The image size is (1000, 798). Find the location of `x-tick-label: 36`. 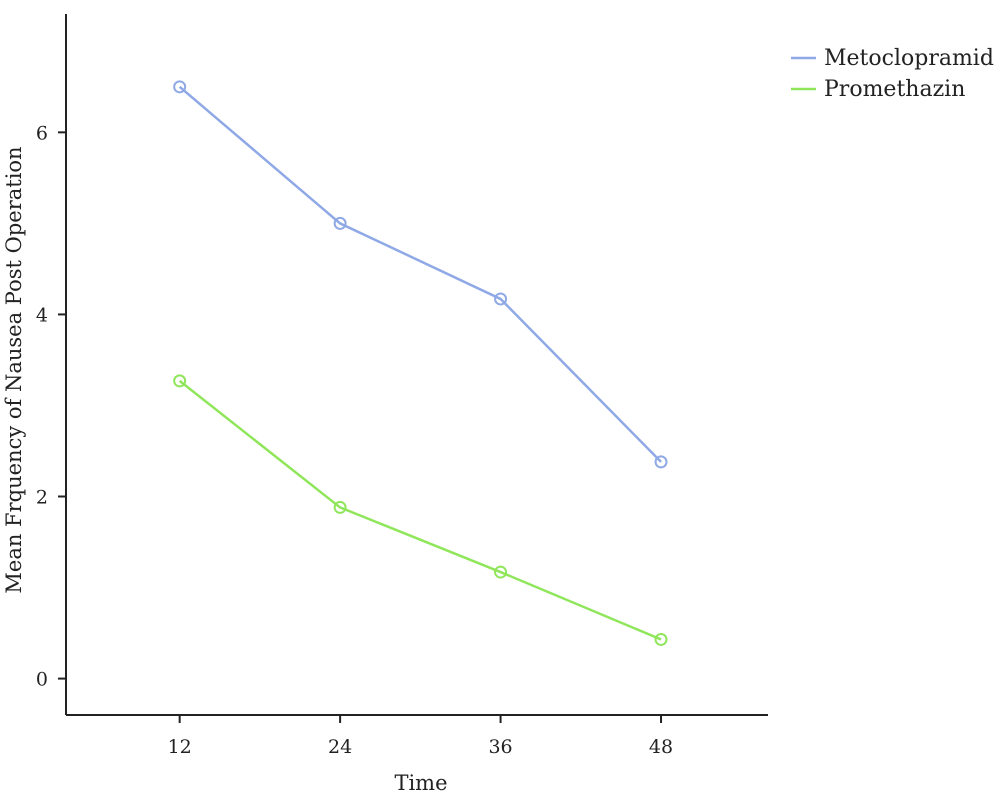

x-tick-label: 36 is located at coordinates (500, 747).